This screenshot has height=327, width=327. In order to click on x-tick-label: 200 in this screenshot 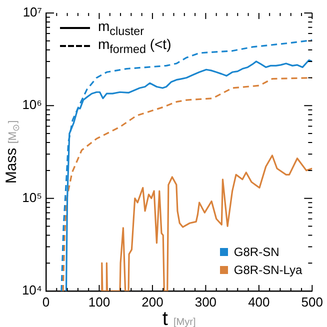, I will do `click(153, 302)`.